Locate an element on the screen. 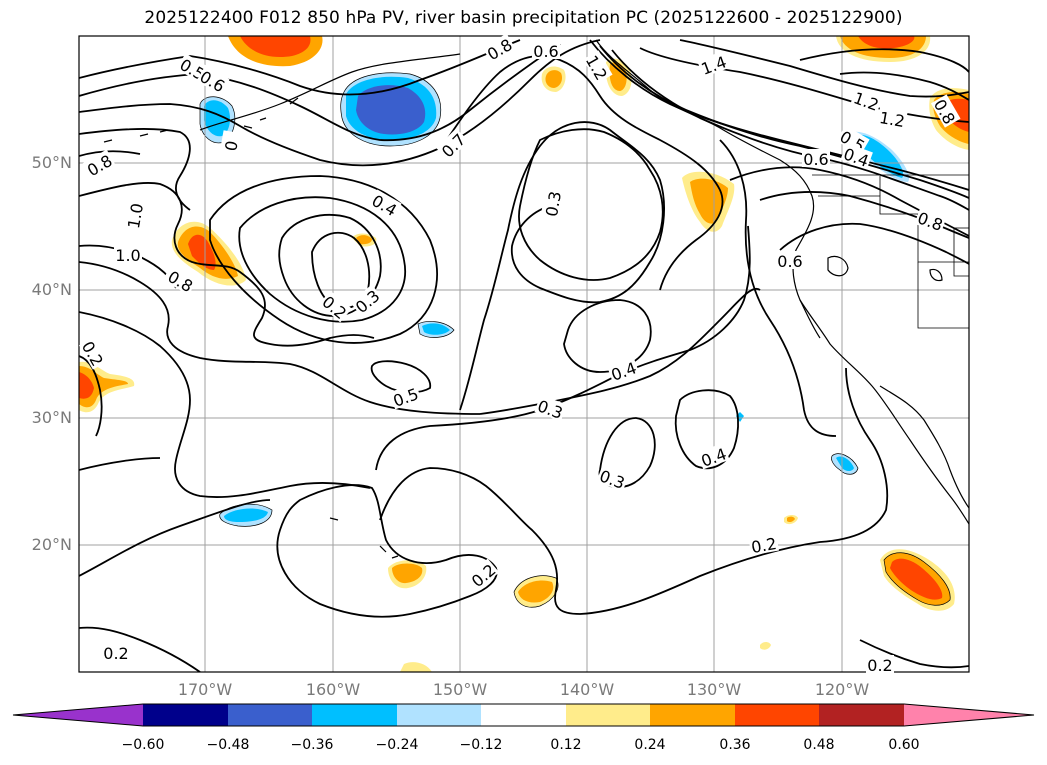  colorbar-extend-min is located at coordinates (78, 715).